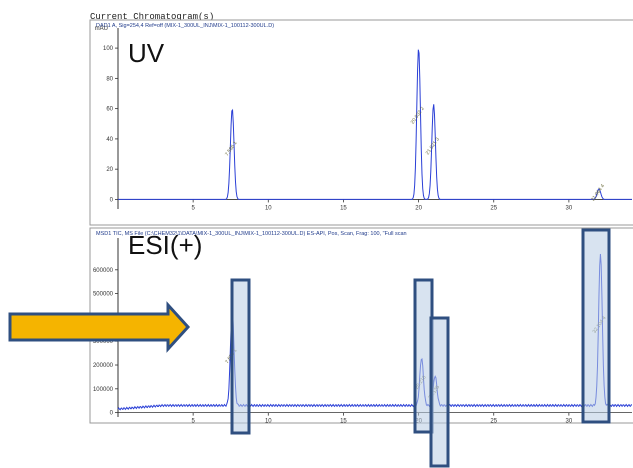  Describe the element at coordinates (109, 170) in the screenshot. I see `y-tick-label: 20` at that location.